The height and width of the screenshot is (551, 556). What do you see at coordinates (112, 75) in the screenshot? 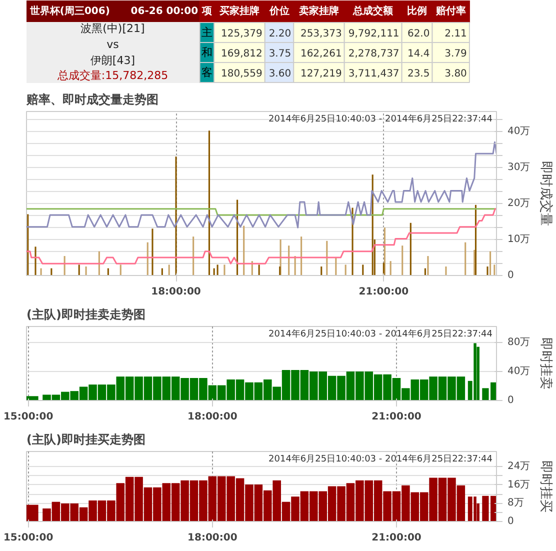
I see `text: 总成交量:15,782,285` at bounding box center [112, 75].